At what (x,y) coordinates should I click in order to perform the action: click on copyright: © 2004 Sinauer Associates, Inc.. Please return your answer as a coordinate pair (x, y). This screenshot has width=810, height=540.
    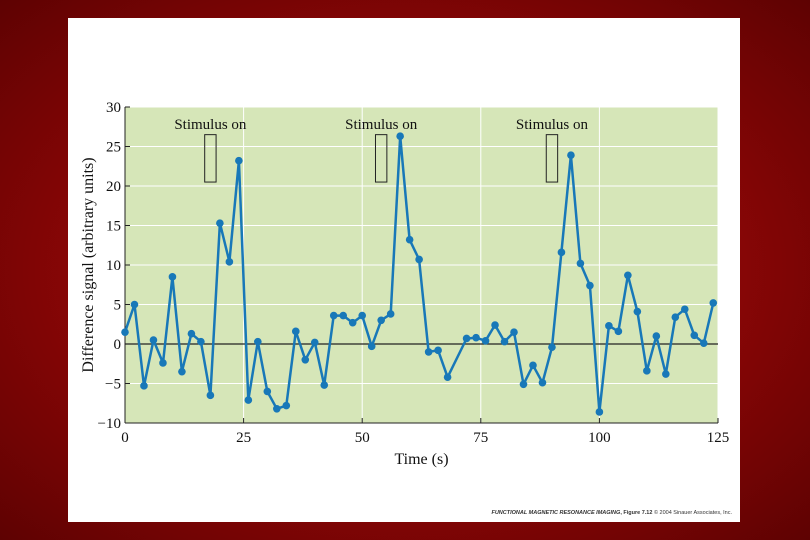
    Looking at the image, I should click on (692, 513).